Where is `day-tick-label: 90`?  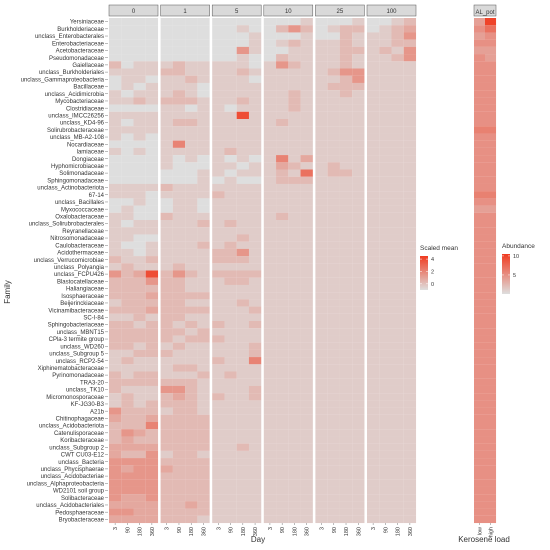 day-tick-label: 90 is located at coordinates (386, 530).